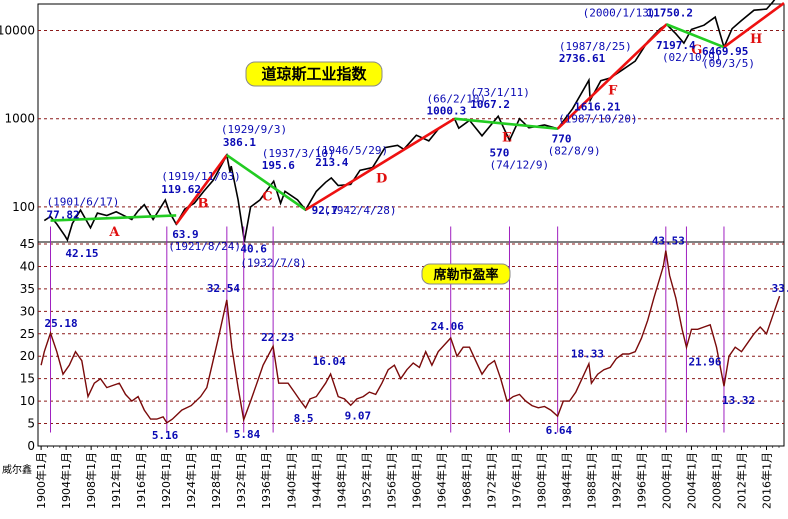 Image resolution: width=788 pixels, height=519 pixels. What do you see at coordinates (381, 178) in the screenshot?
I see `trendline-label-d: D` at bounding box center [381, 178].